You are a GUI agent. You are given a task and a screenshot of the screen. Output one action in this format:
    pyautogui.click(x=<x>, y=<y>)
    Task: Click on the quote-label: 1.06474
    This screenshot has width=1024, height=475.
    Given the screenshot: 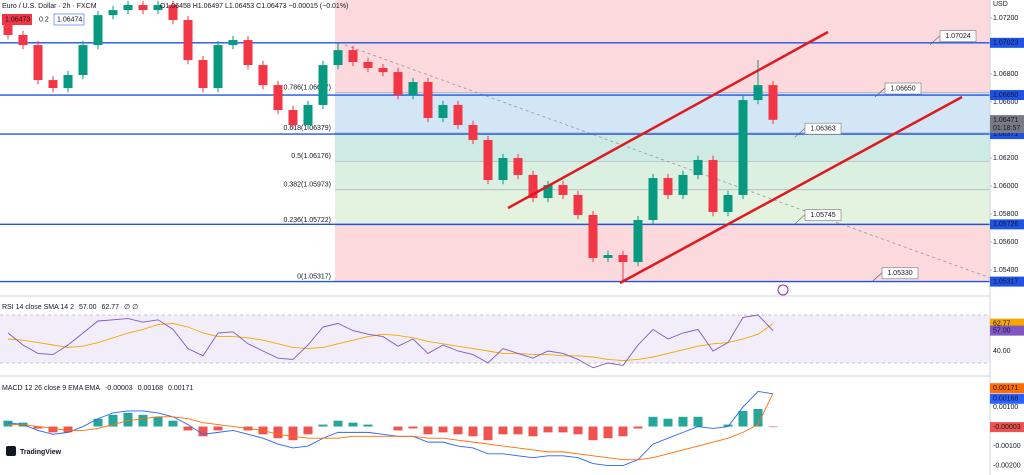 What is the action you would take?
    pyautogui.click(x=69, y=19)
    